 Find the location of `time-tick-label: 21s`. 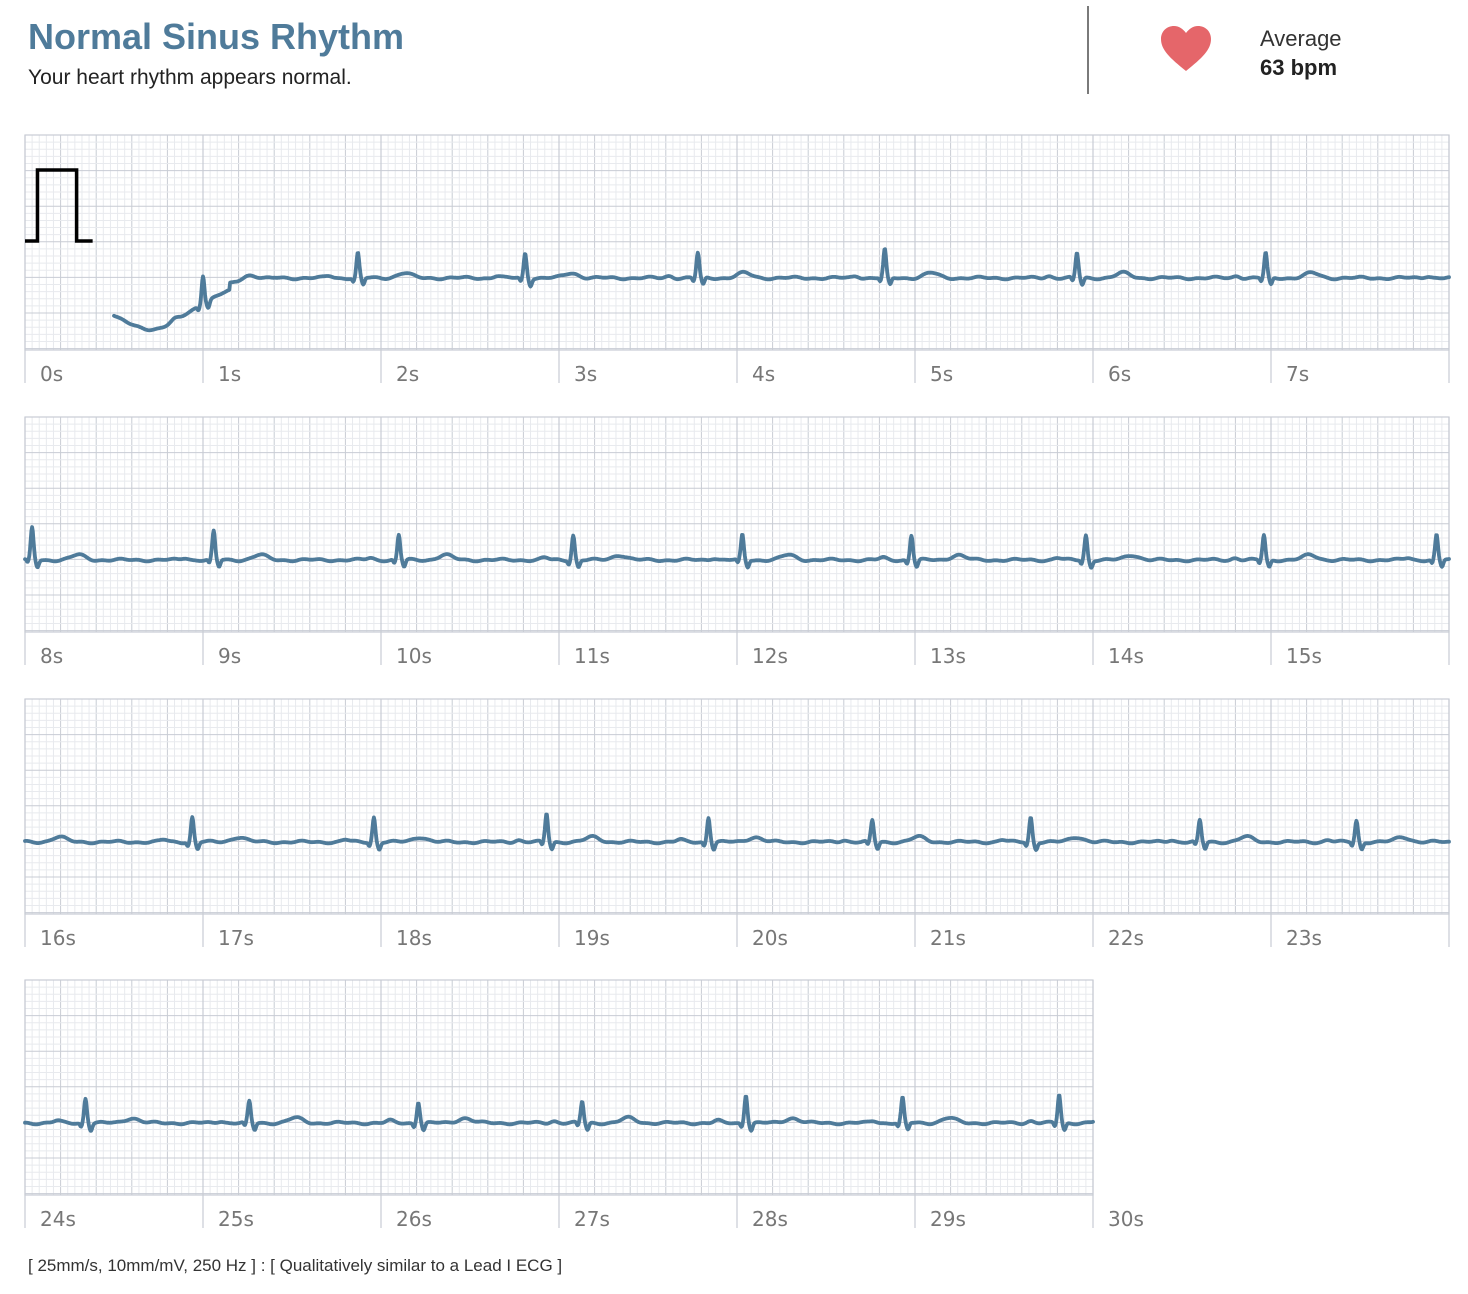

time-tick-label: 21s is located at coordinates (948, 938).